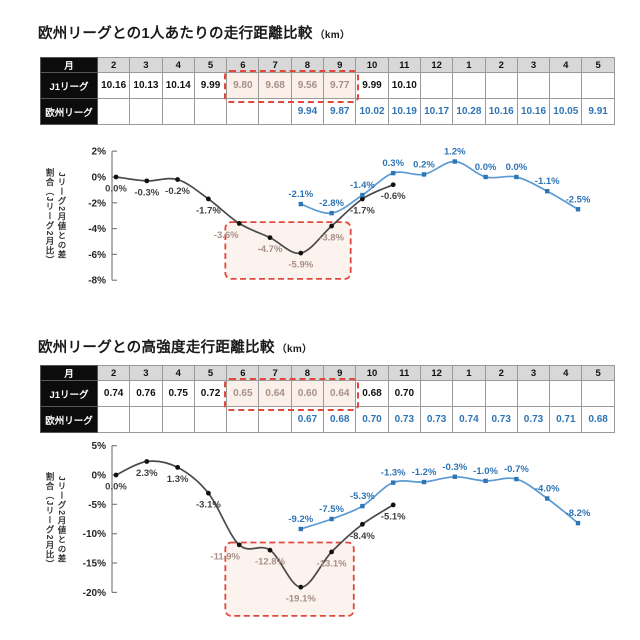 The width and height of the screenshot is (640, 640). What do you see at coordinates (97, 229) in the screenshot?
I see `y-axis-tick-label: -4%` at bounding box center [97, 229].